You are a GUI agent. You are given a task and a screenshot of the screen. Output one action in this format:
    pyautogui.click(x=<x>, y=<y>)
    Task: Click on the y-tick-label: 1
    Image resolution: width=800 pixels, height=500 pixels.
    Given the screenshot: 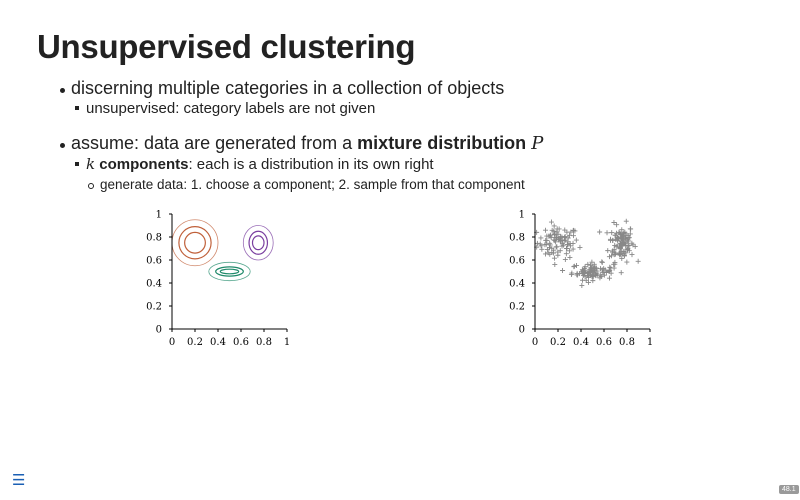 What is the action you would take?
    pyautogui.click(x=159, y=215)
    